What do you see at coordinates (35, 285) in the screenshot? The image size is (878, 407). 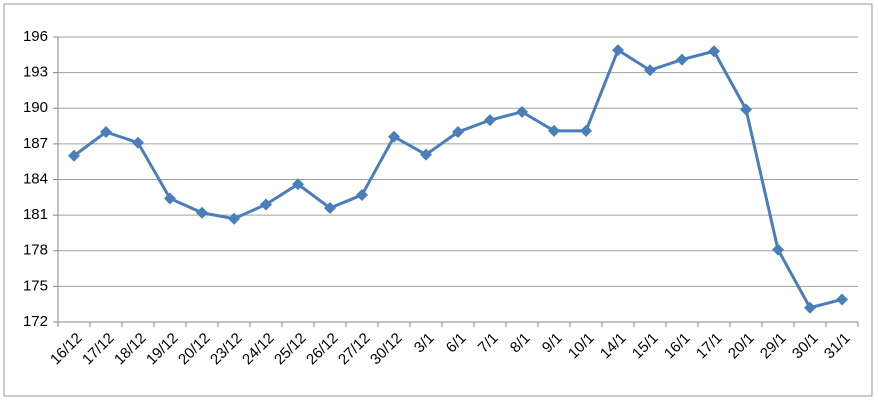 I see `y-tick-label: 175` at bounding box center [35, 285].